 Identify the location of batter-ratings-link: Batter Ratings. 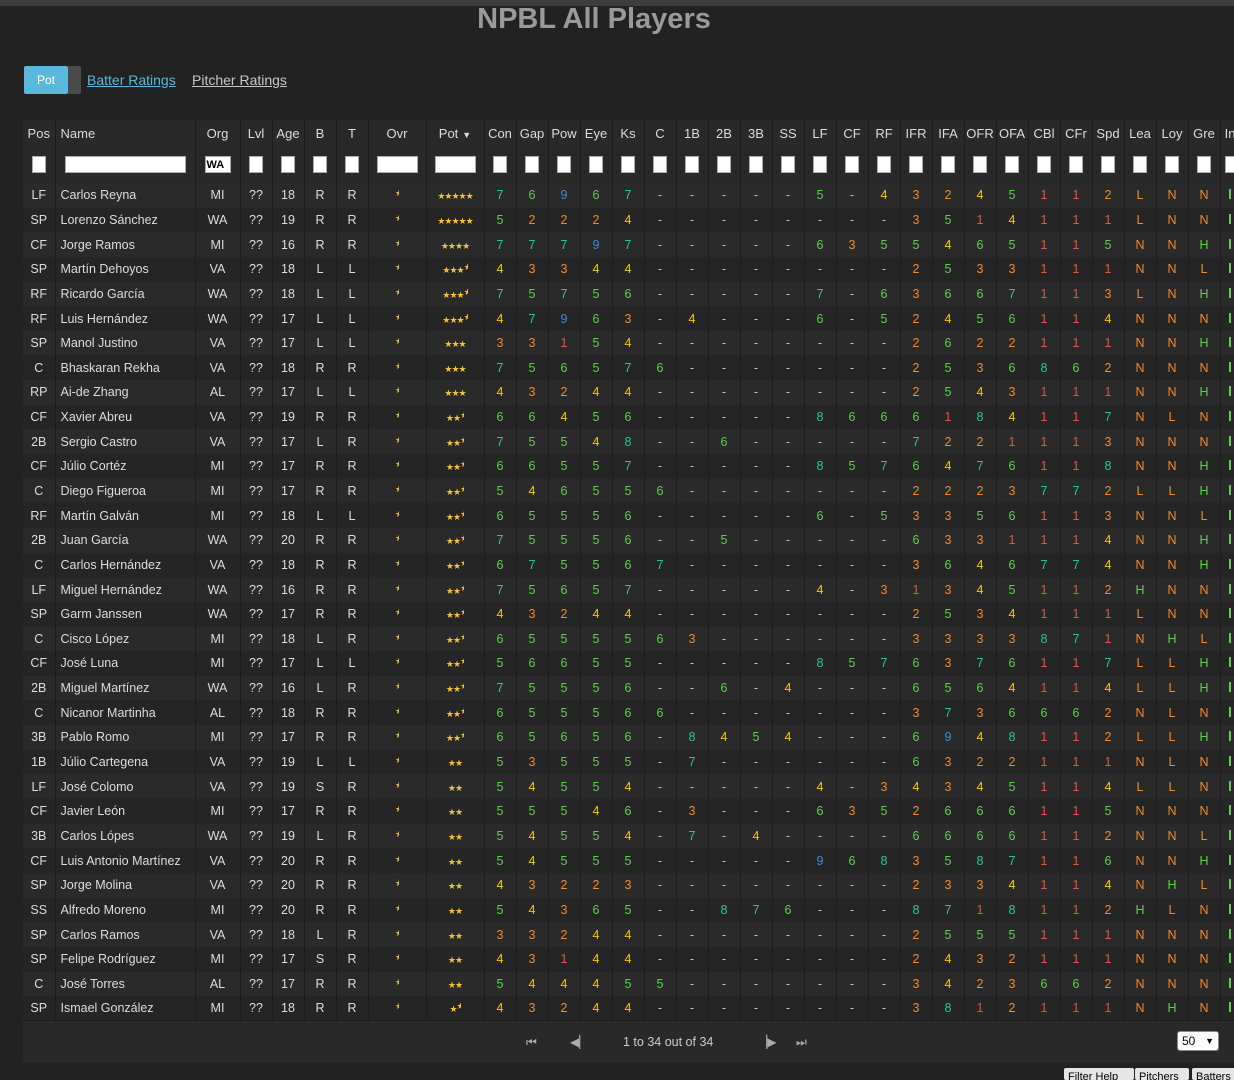
(131, 80).